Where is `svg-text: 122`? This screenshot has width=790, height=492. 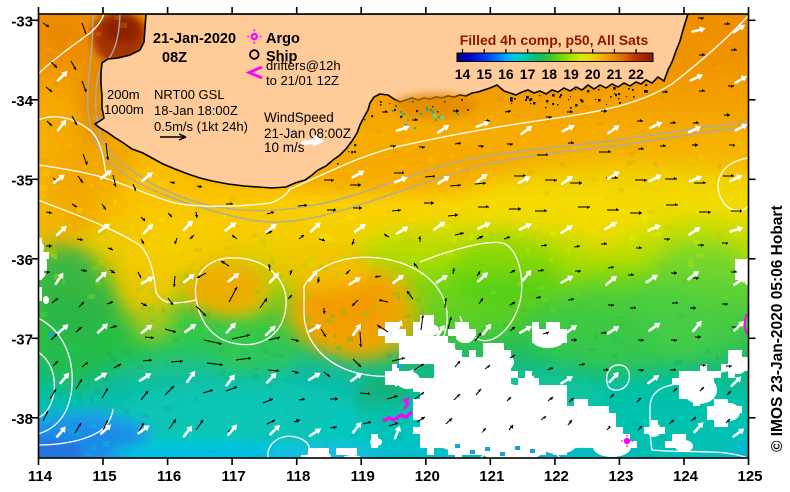
svg-text: 122 is located at coordinates (556, 476).